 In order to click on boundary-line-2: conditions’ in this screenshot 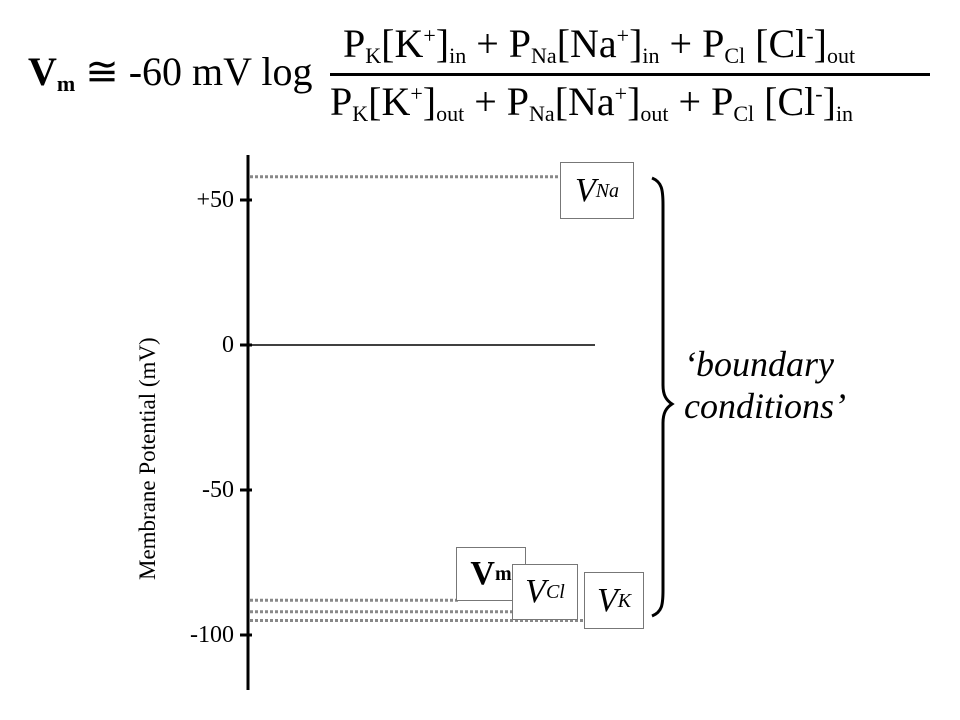, I will do `click(765, 406)`.